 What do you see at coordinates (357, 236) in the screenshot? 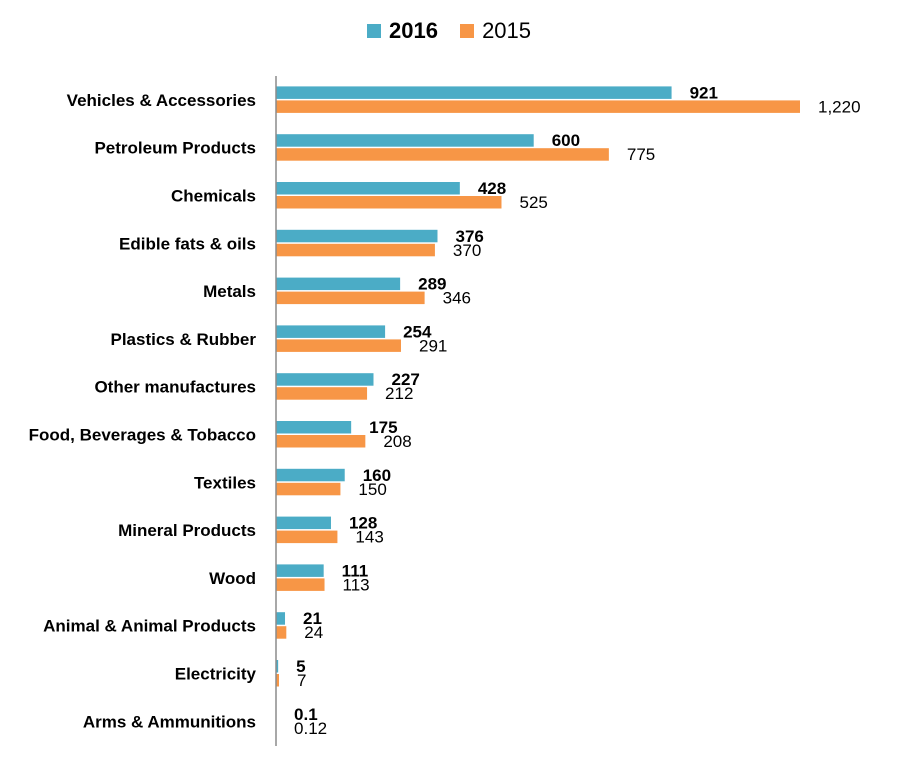
I see `bar-2016-edible-fats-oils` at bounding box center [357, 236].